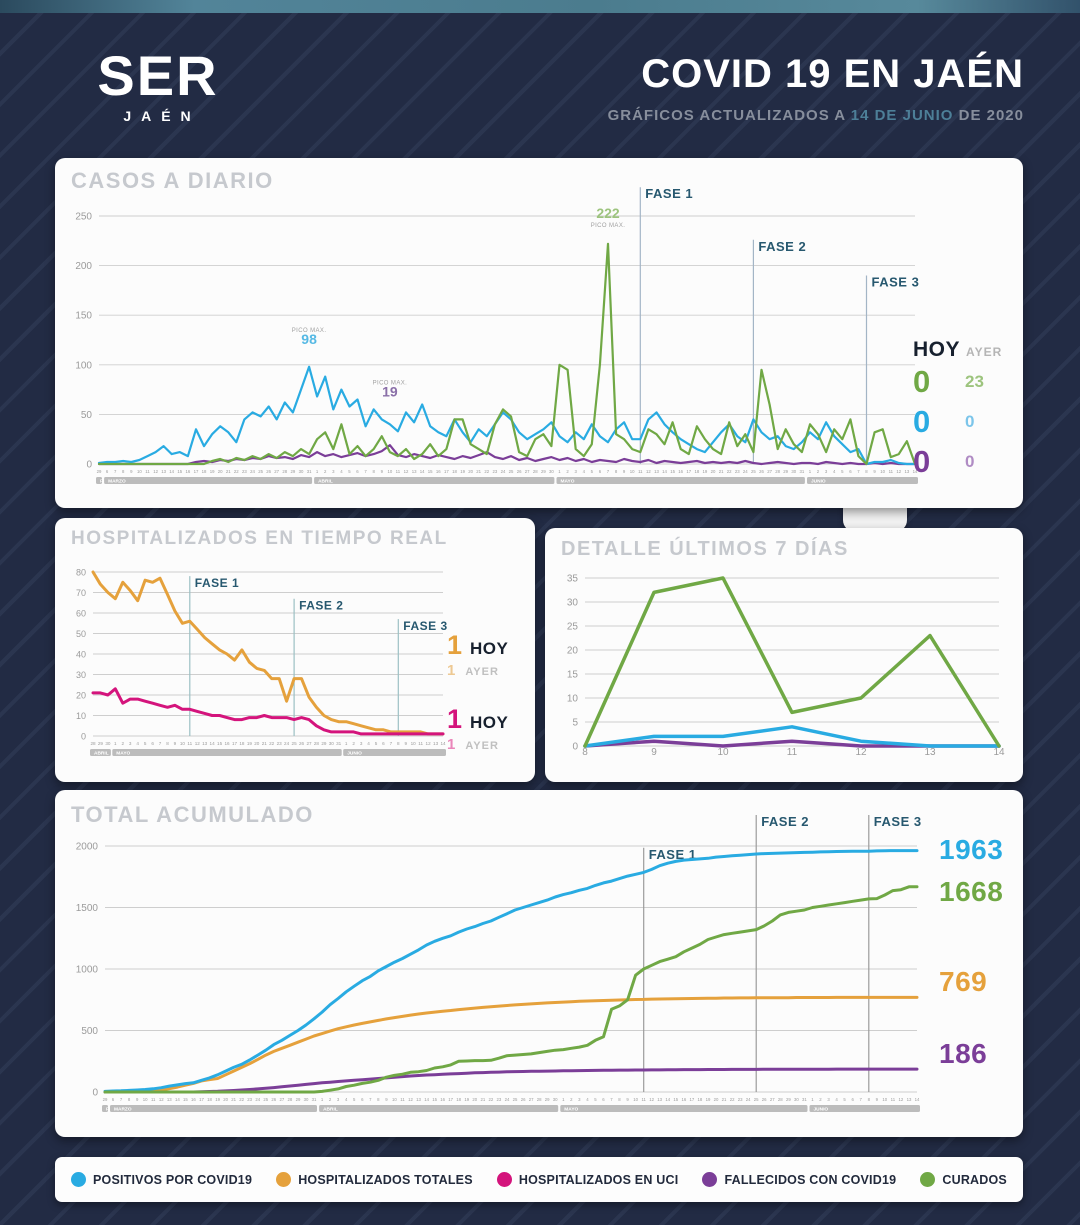 This screenshot has height=1225, width=1080. I want to click on ayer-label: AYER, so click(984, 352).